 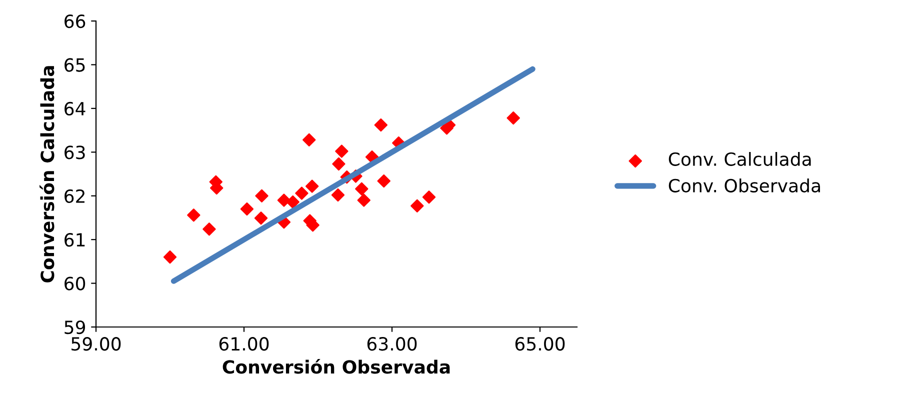 What do you see at coordinates (336, 366) in the screenshot?
I see `x-axis-title: Conversión Observada` at bounding box center [336, 366].